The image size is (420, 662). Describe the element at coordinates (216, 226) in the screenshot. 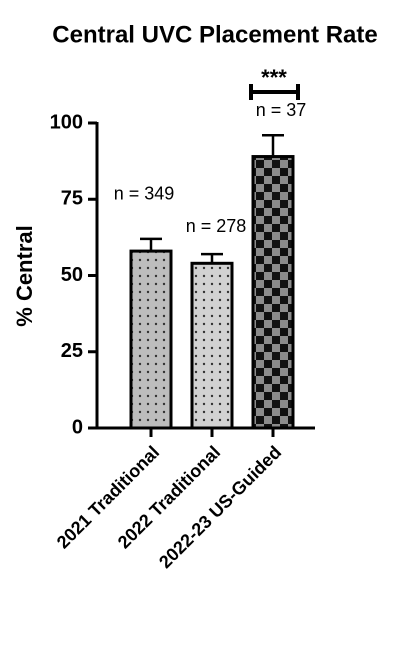

I see `sample-size: n = 278` at that location.